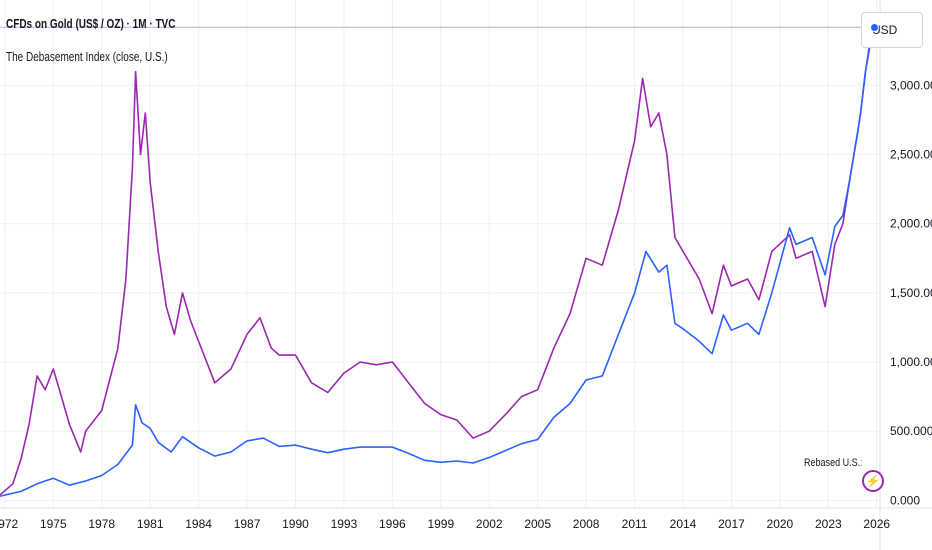  I want to click on x-tick-label: 1990, so click(295, 524).